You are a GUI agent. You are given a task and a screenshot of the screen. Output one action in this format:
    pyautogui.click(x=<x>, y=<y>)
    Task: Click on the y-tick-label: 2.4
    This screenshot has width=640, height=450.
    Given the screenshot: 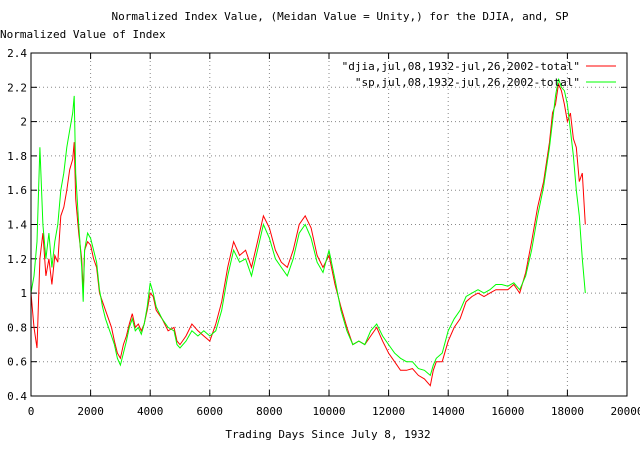 What is the action you would take?
    pyautogui.click(x=17, y=53)
    